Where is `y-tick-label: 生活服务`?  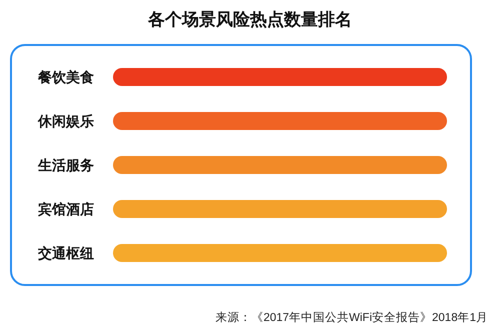
y-tick-label: 生活服务 is located at coordinates (65, 165).